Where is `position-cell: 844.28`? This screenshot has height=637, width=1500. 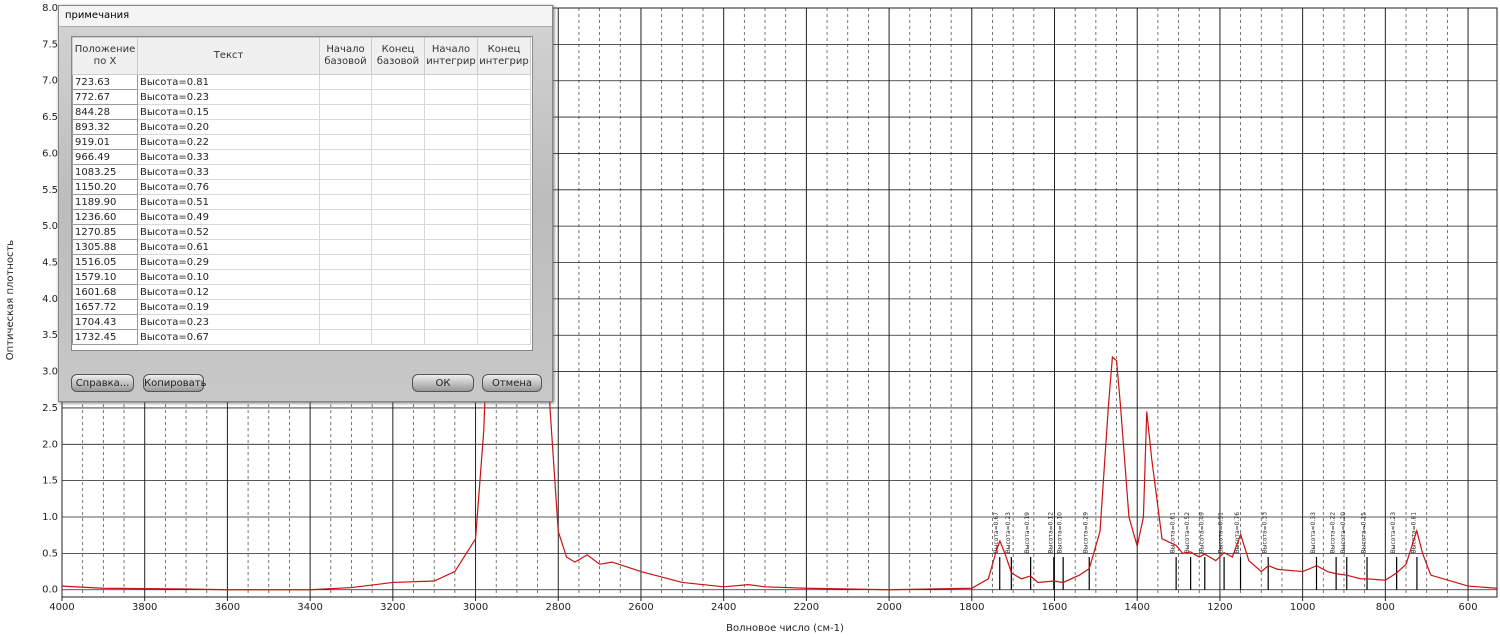 position-cell: 844.28 is located at coordinates (105, 112).